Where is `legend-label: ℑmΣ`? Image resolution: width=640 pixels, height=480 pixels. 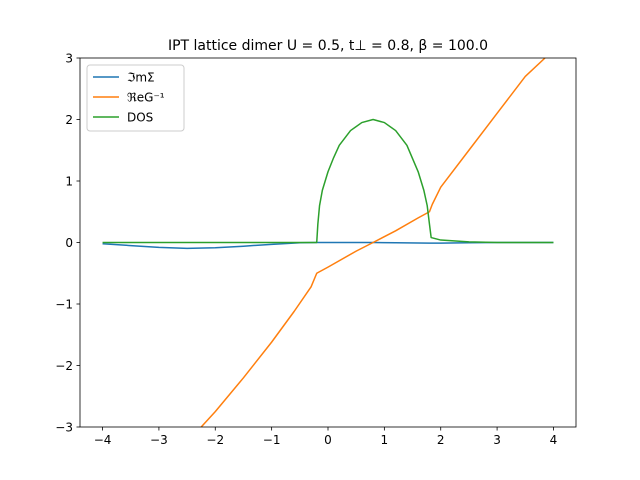
legend-label: ℑmΣ is located at coordinates (141, 78).